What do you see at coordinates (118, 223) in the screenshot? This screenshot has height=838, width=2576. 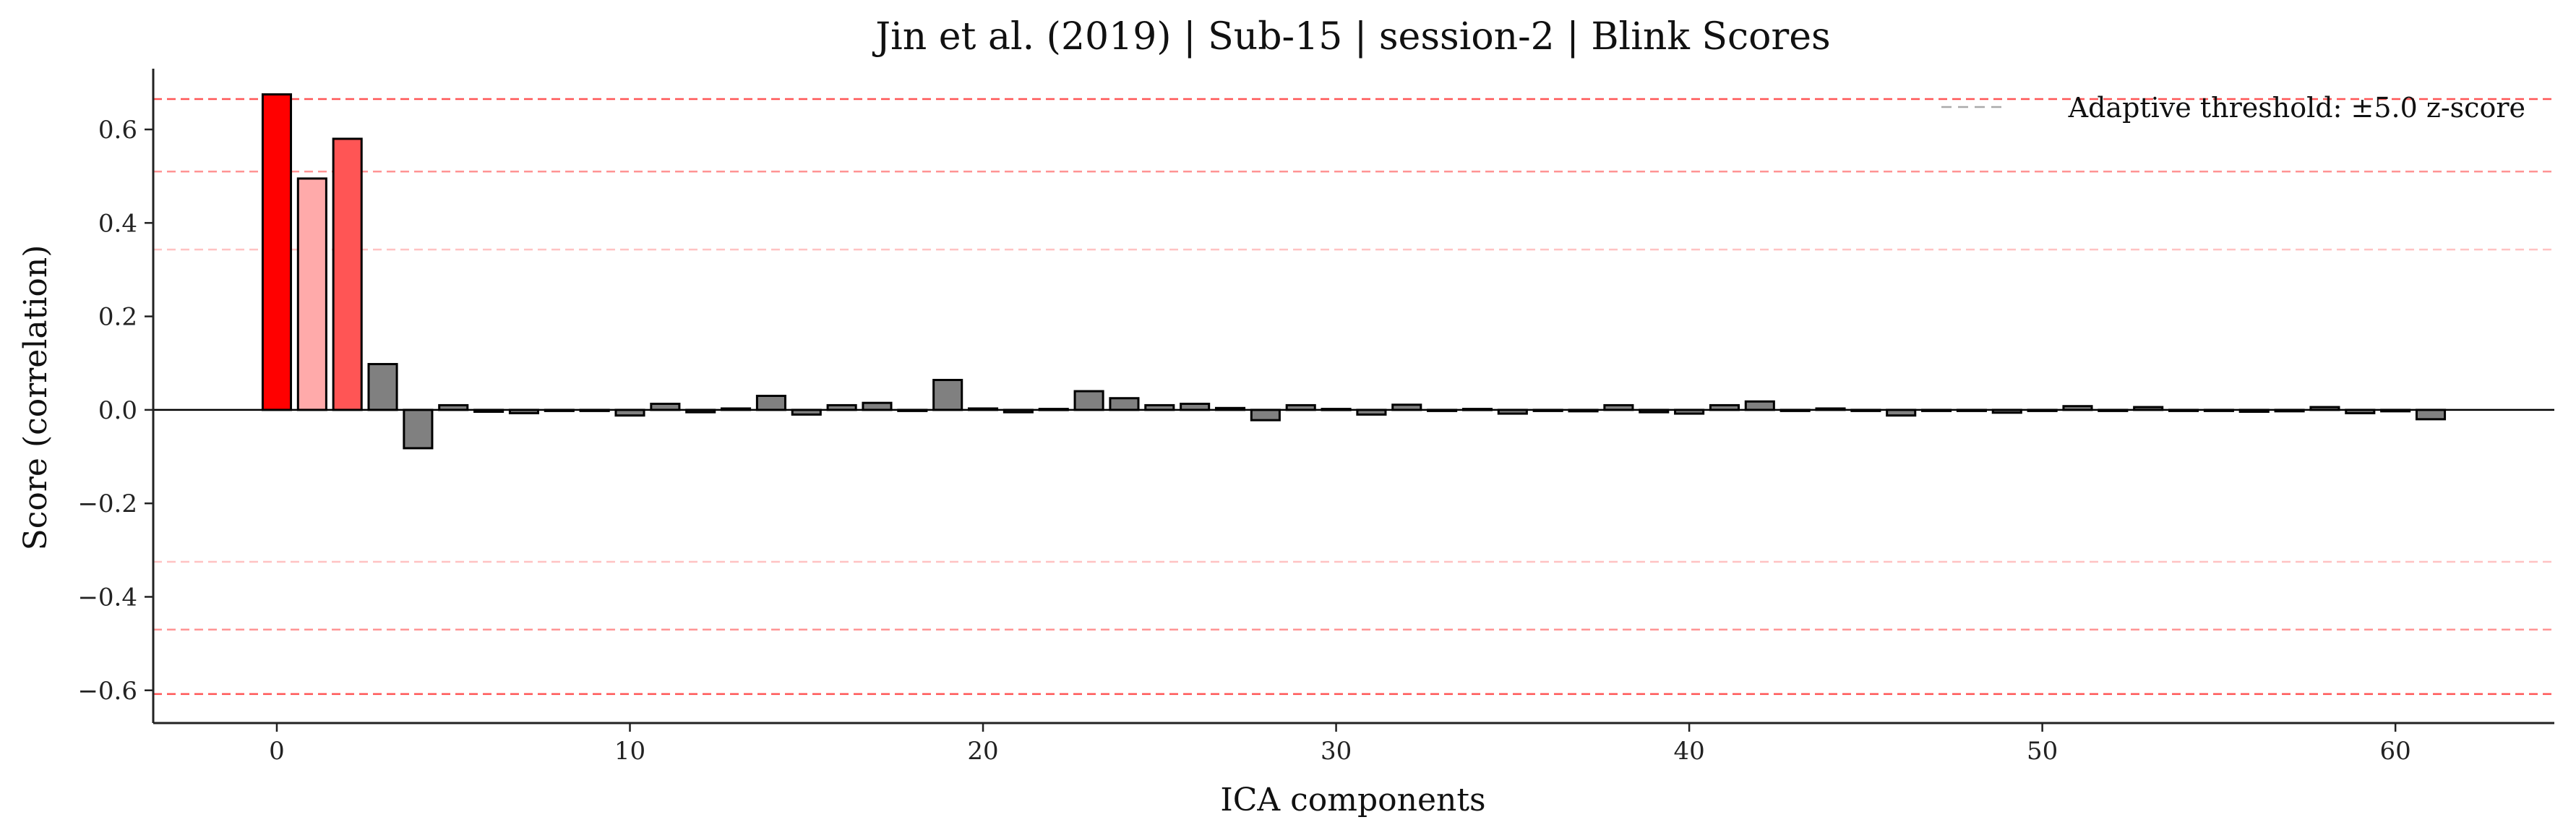 I see `y-tick-label-5: 0.4` at bounding box center [118, 223].